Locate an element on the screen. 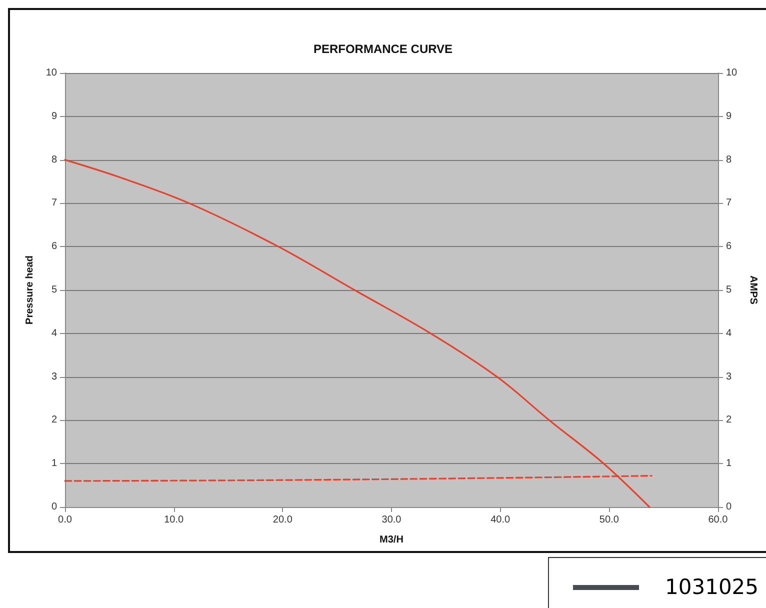 The image size is (766, 608). y2-tick-label: 0 is located at coordinates (729, 507).